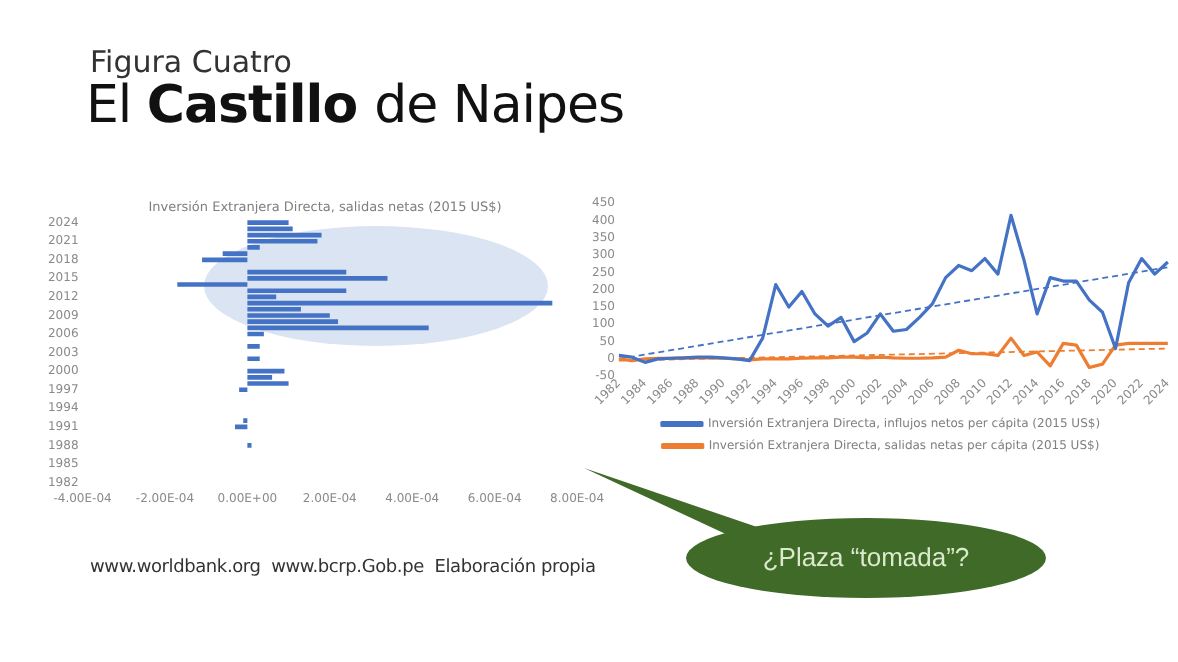 This screenshot has height=662, width=1178. What do you see at coordinates (866, 557) in the screenshot?
I see `text: ¿Plaza “tomada”?` at bounding box center [866, 557].